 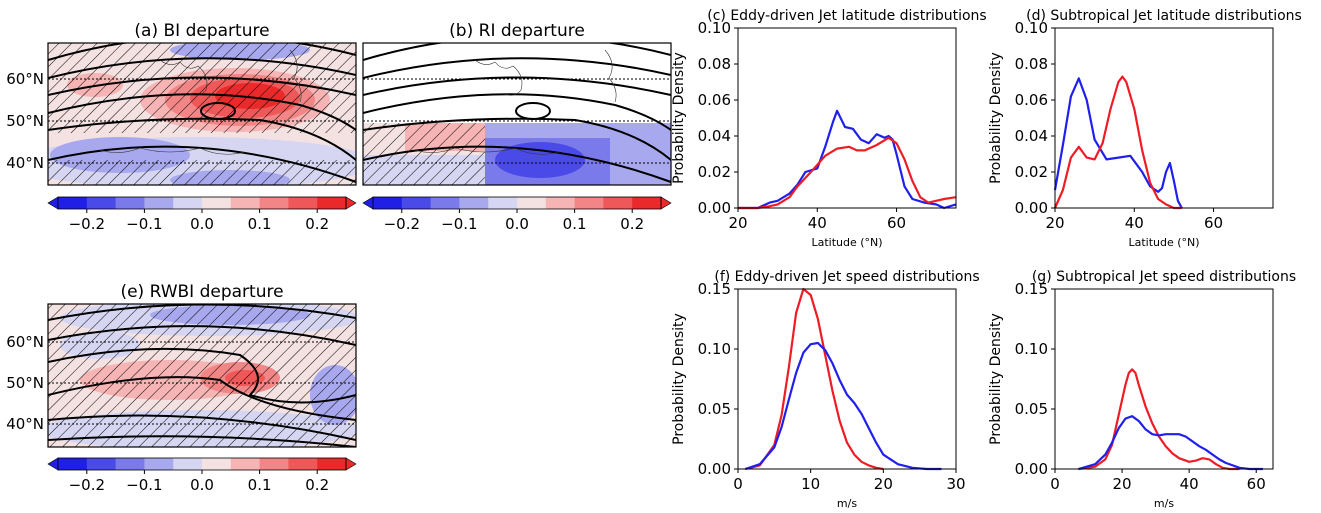 I want to click on map-e-frame, so click(x=202, y=375).